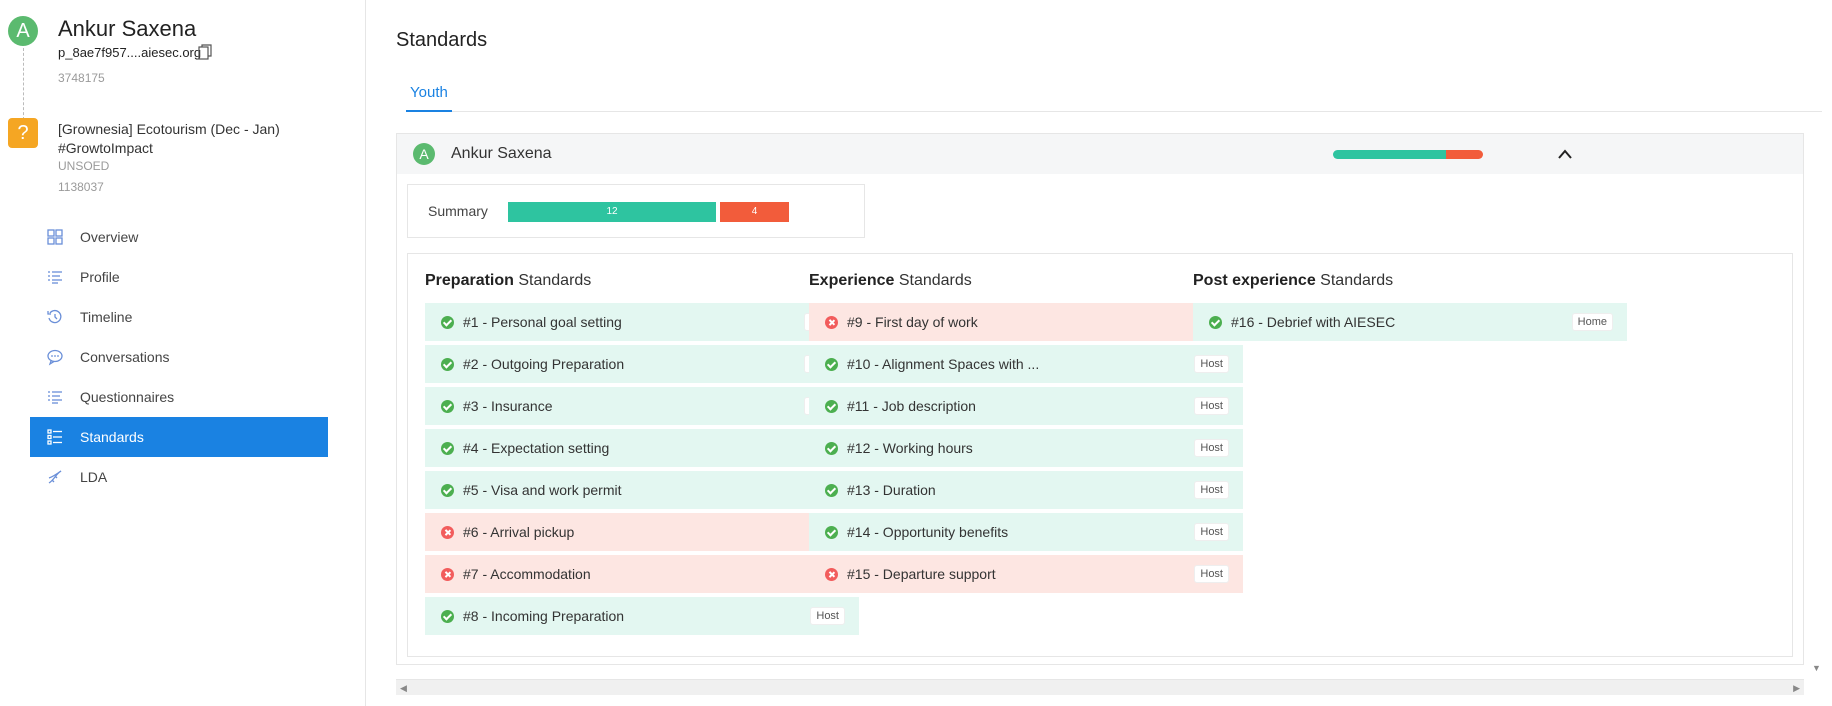  I want to click on standard-label: #11 - Job description, so click(911, 406).